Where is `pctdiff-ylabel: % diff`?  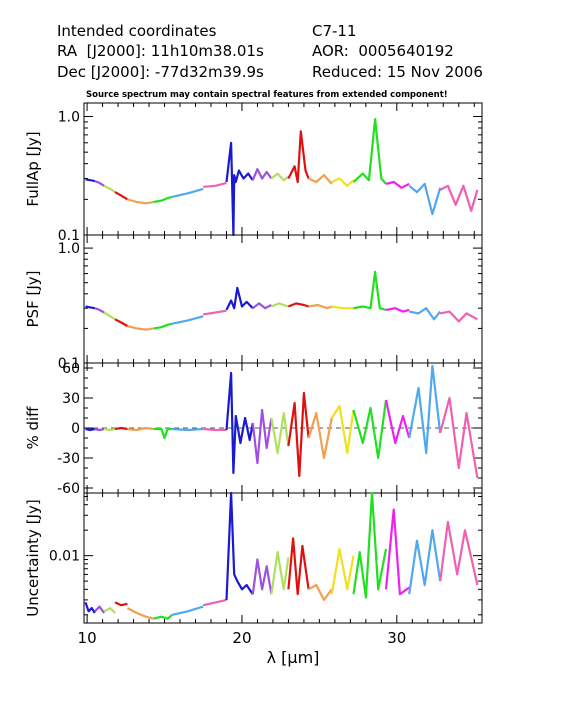 pctdiff-ylabel: % diff is located at coordinates (33, 428).